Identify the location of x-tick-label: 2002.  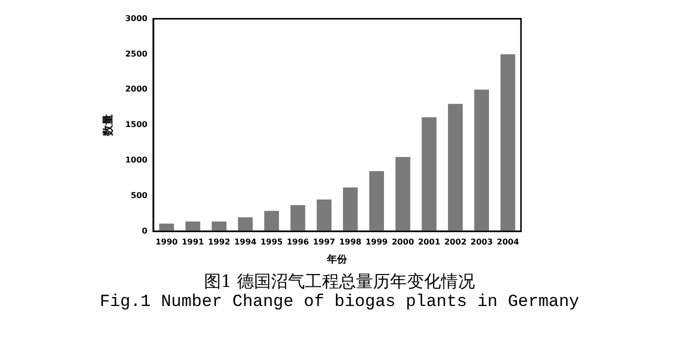
(455, 241).